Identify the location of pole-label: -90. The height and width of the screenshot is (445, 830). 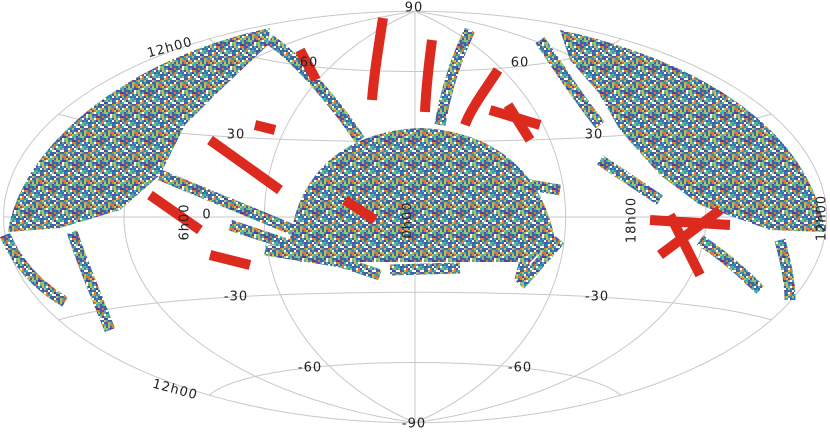
(414, 424).